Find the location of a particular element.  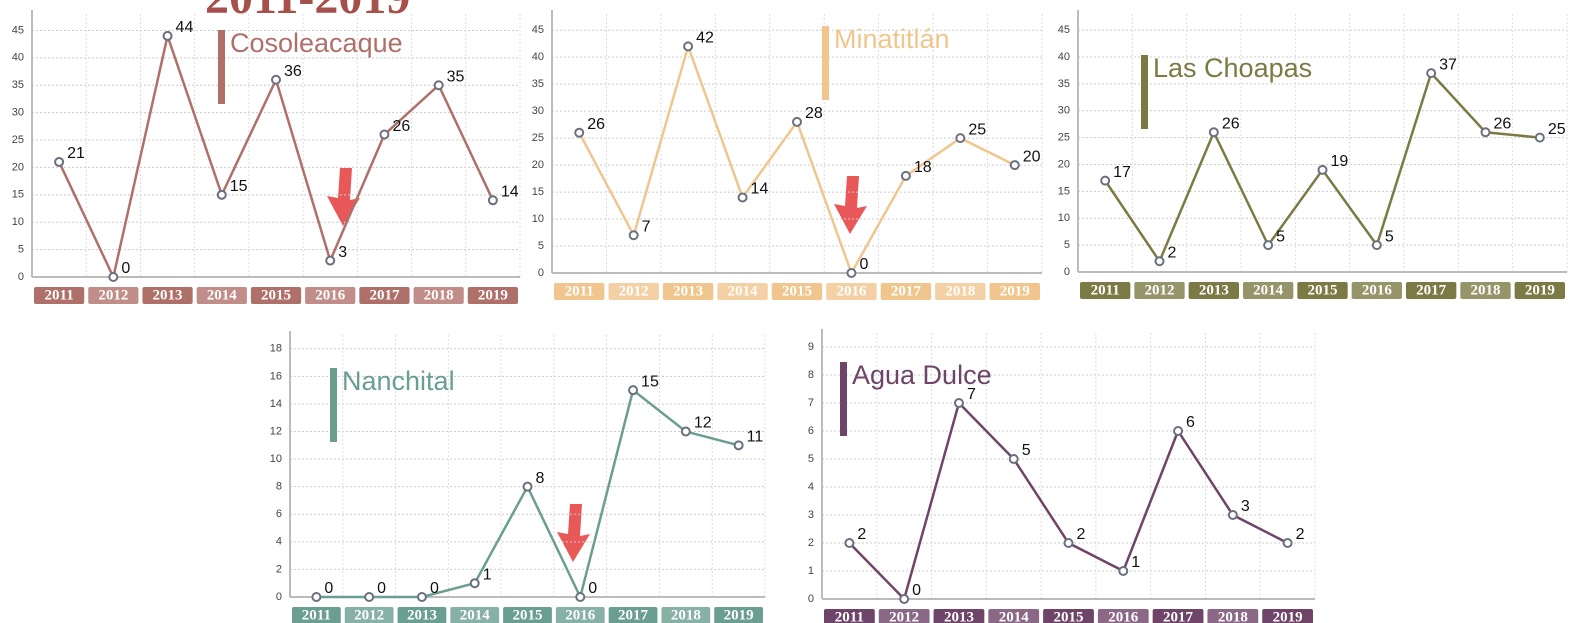

data-label: 19 is located at coordinates (1340, 161).